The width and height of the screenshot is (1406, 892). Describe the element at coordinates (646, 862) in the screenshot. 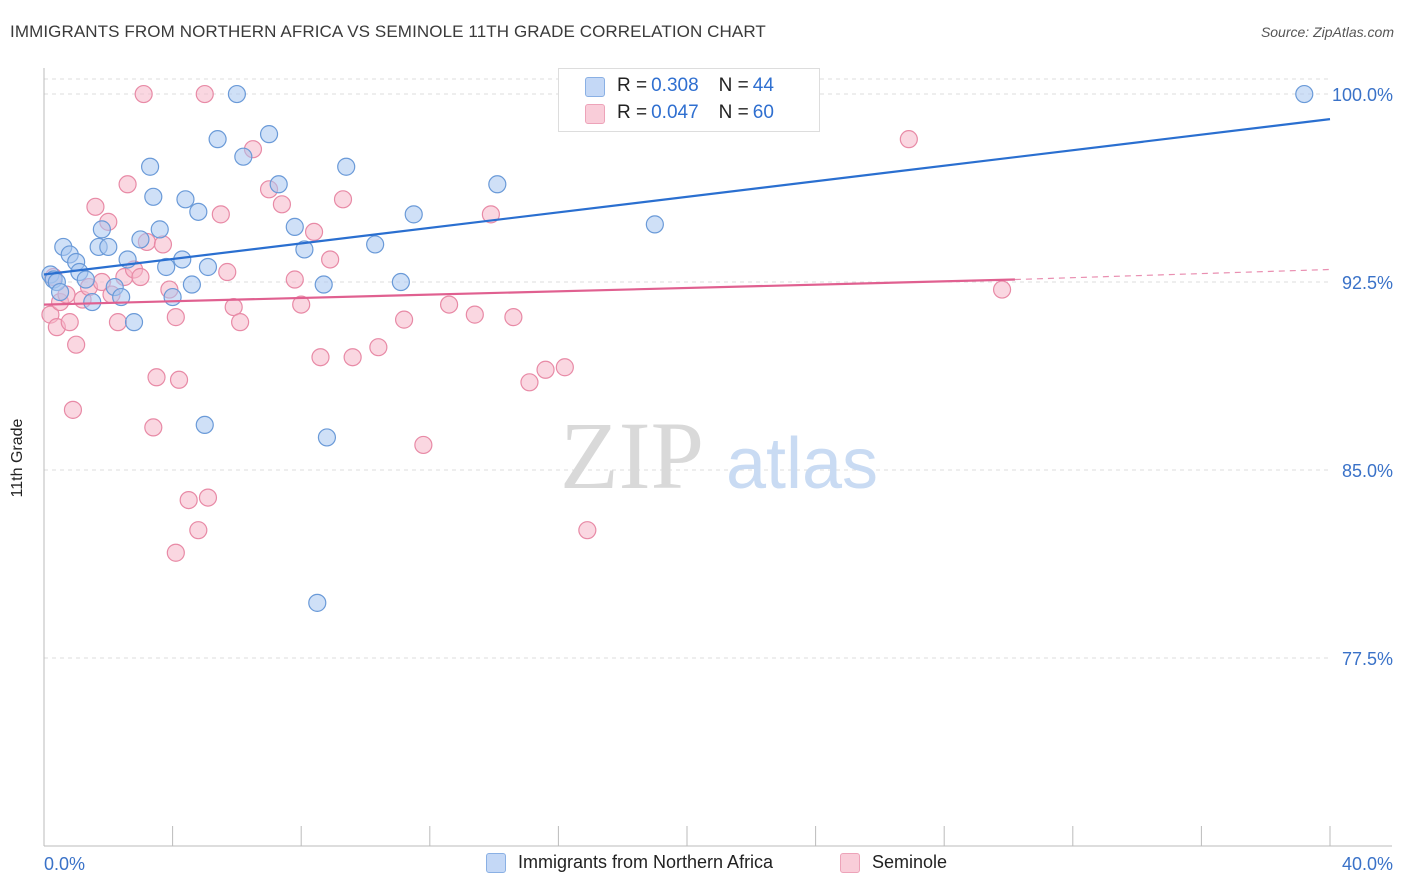

I see `legend-label: Immigrants from Northern Africa` at that location.